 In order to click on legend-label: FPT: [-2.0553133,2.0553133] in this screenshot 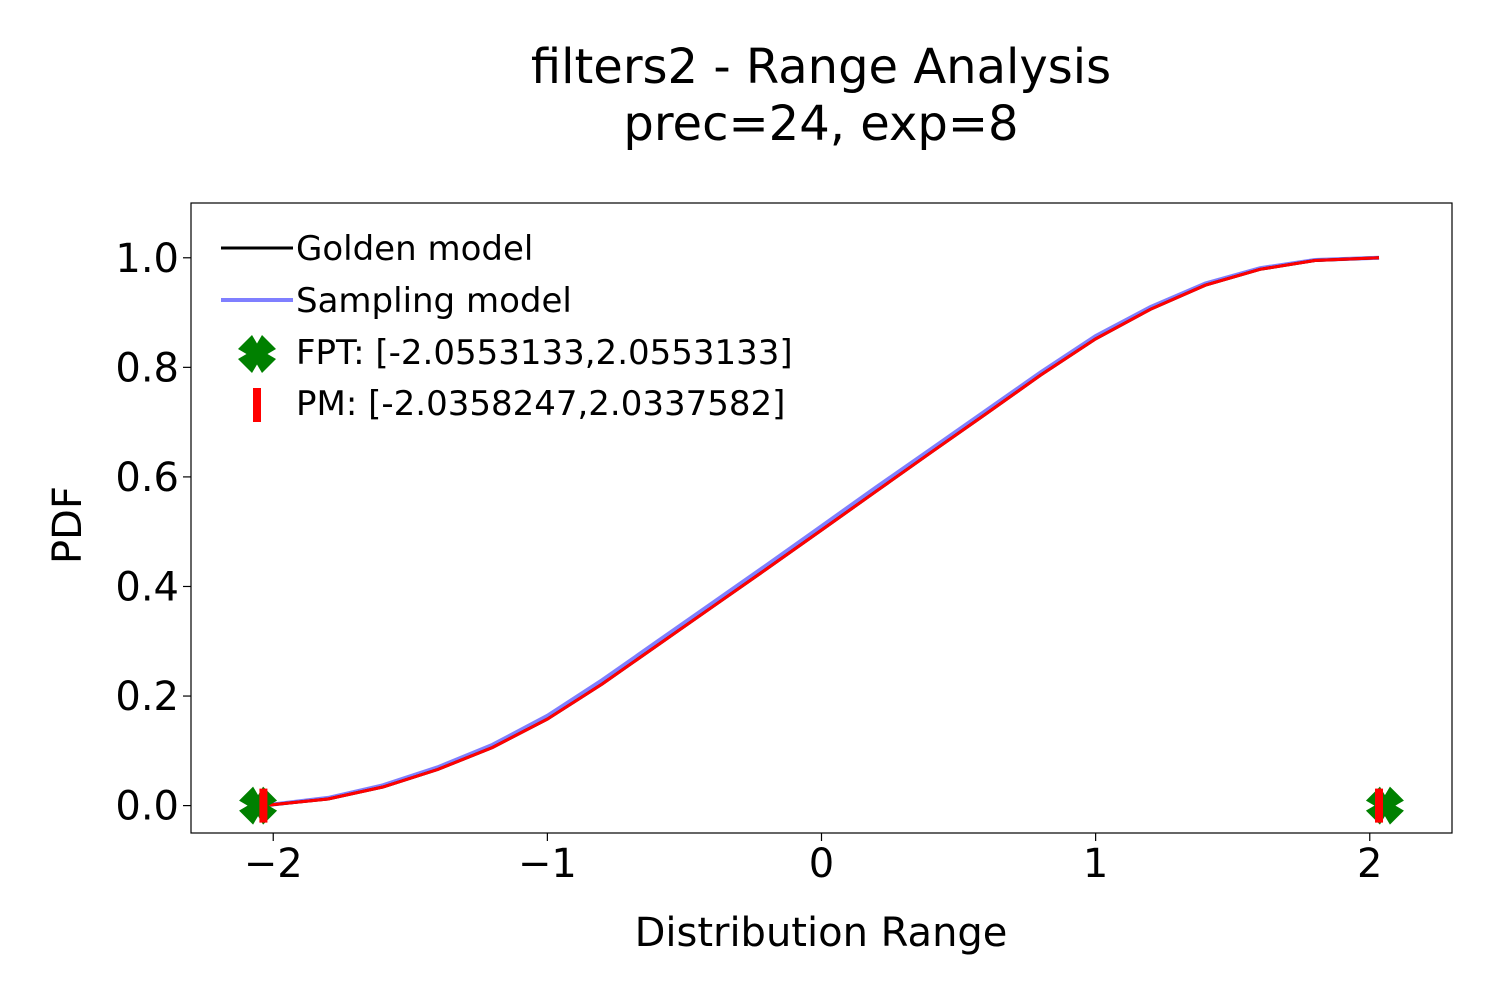, I will do `click(544, 353)`.